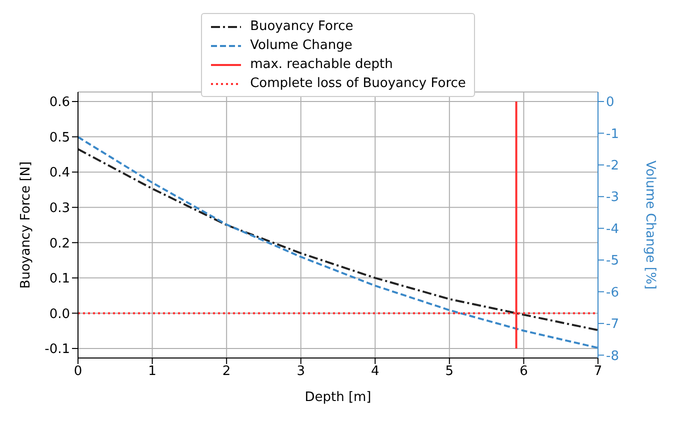  I want to click on y-axis-title: Buoyancy Force [N], so click(26, 225).